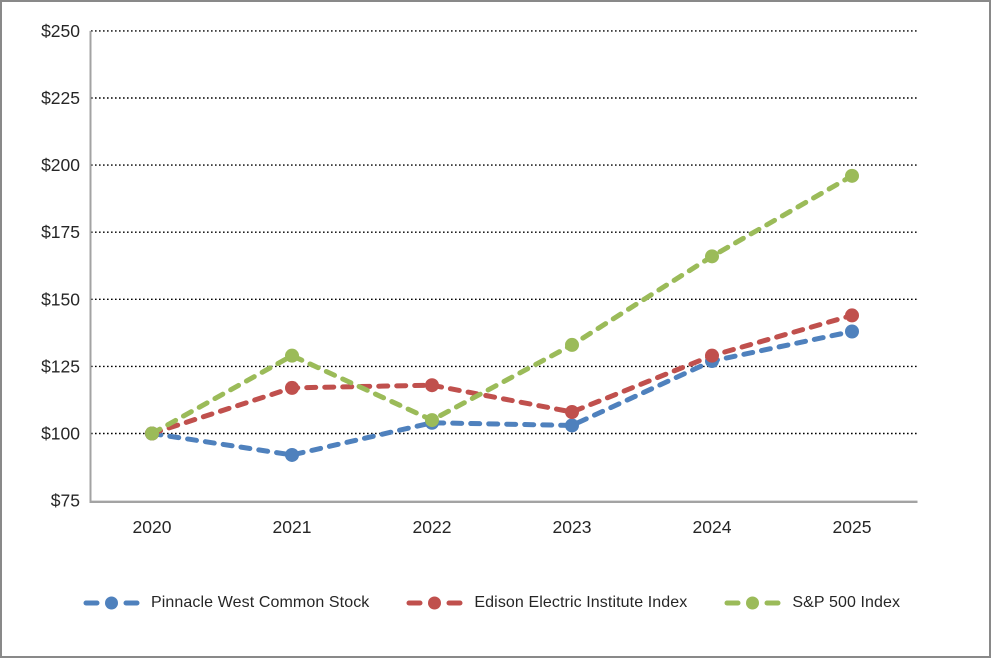  What do you see at coordinates (60, 165) in the screenshot?
I see `y-axis-label: $200` at bounding box center [60, 165].